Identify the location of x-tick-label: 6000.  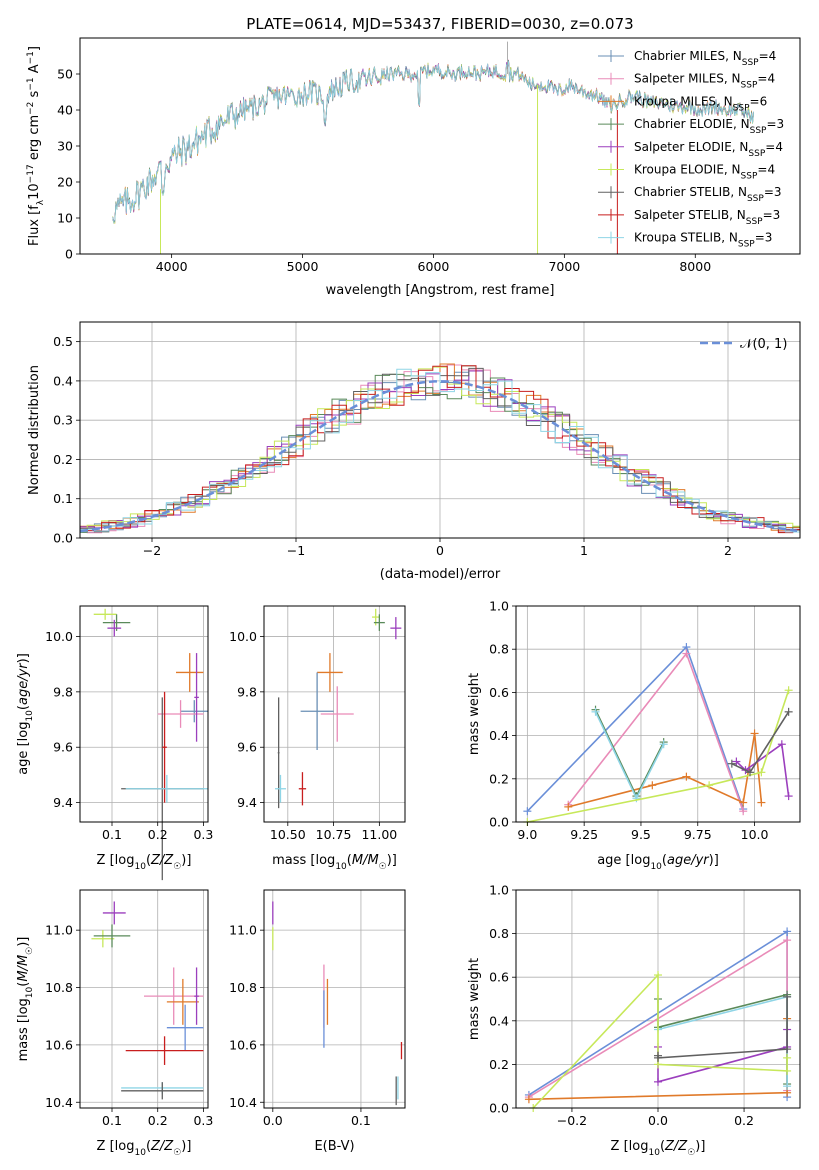
(434, 266).